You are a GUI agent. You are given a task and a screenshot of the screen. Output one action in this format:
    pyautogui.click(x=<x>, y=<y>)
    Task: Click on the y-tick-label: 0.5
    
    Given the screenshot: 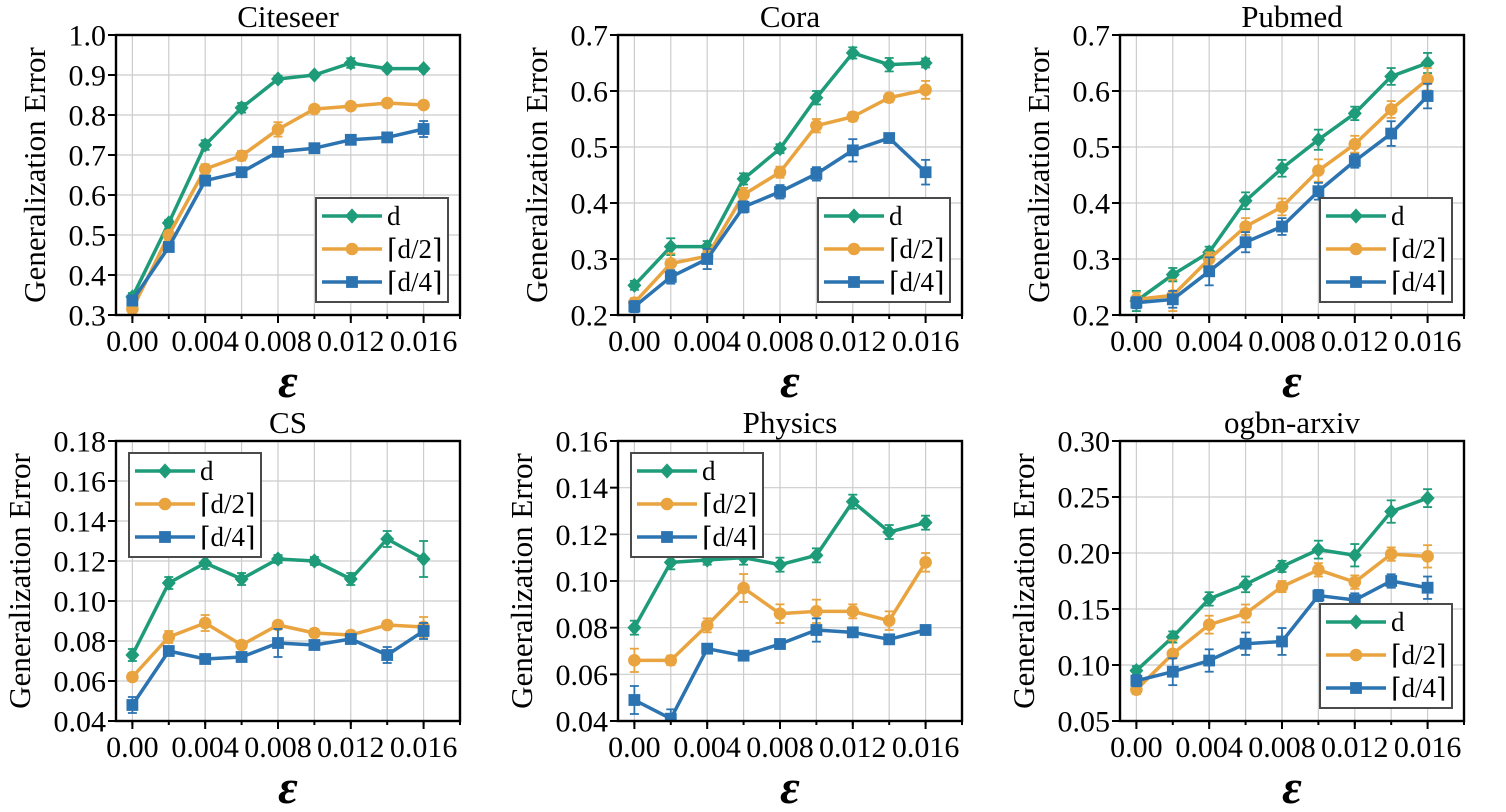 What is the action you would take?
    pyautogui.click(x=88, y=236)
    